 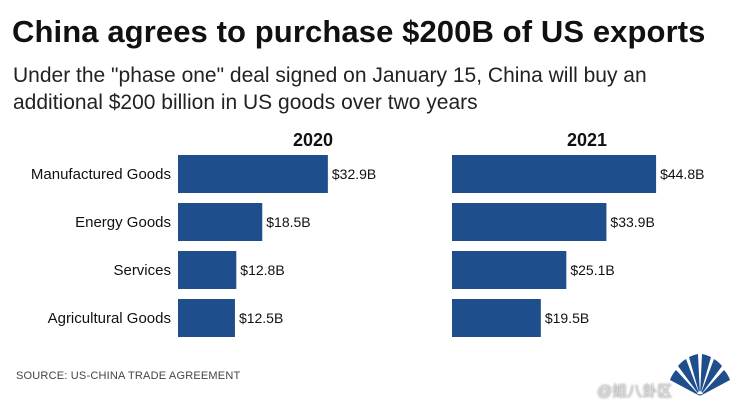 I want to click on value-label: $25.1B, so click(x=592, y=270).